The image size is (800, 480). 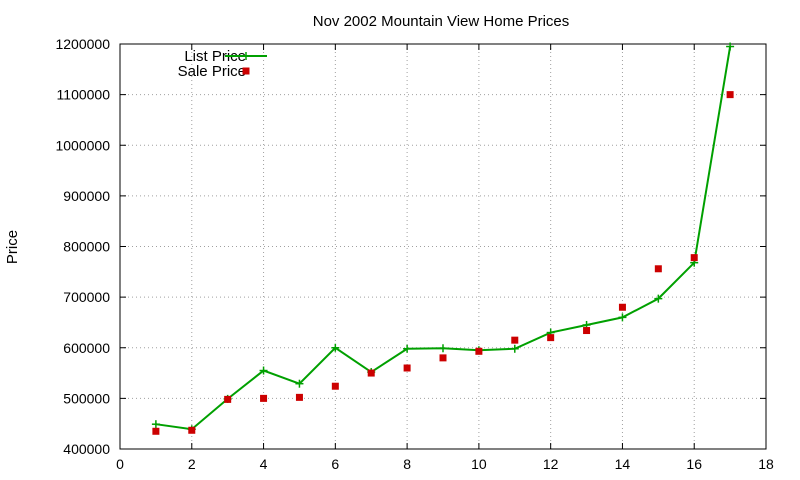 What do you see at coordinates (192, 464) in the screenshot?
I see `x-tick-label: 2` at bounding box center [192, 464].